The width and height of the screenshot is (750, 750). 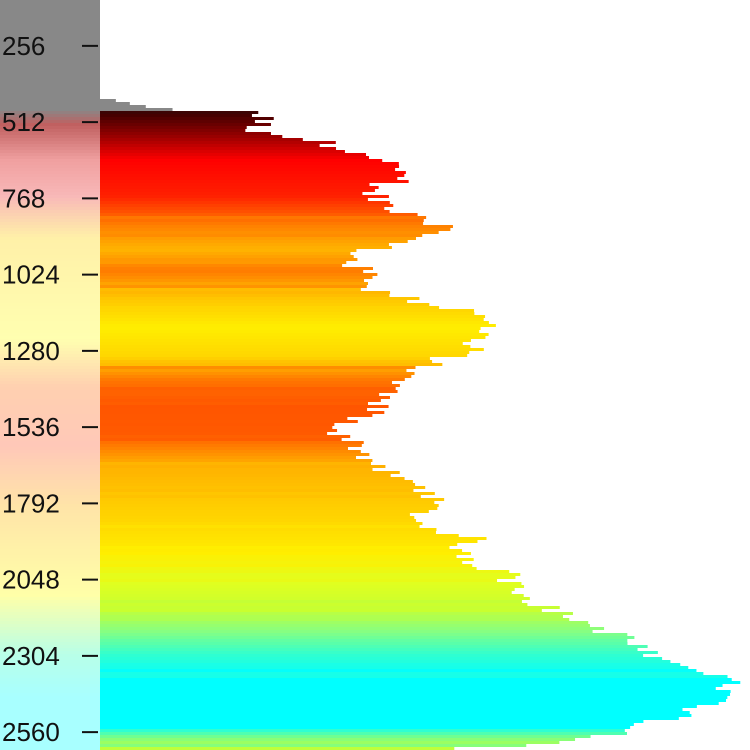 What do you see at coordinates (23, 122) in the screenshot?
I see `y-tick-label: 512` at bounding box center [23, 122].